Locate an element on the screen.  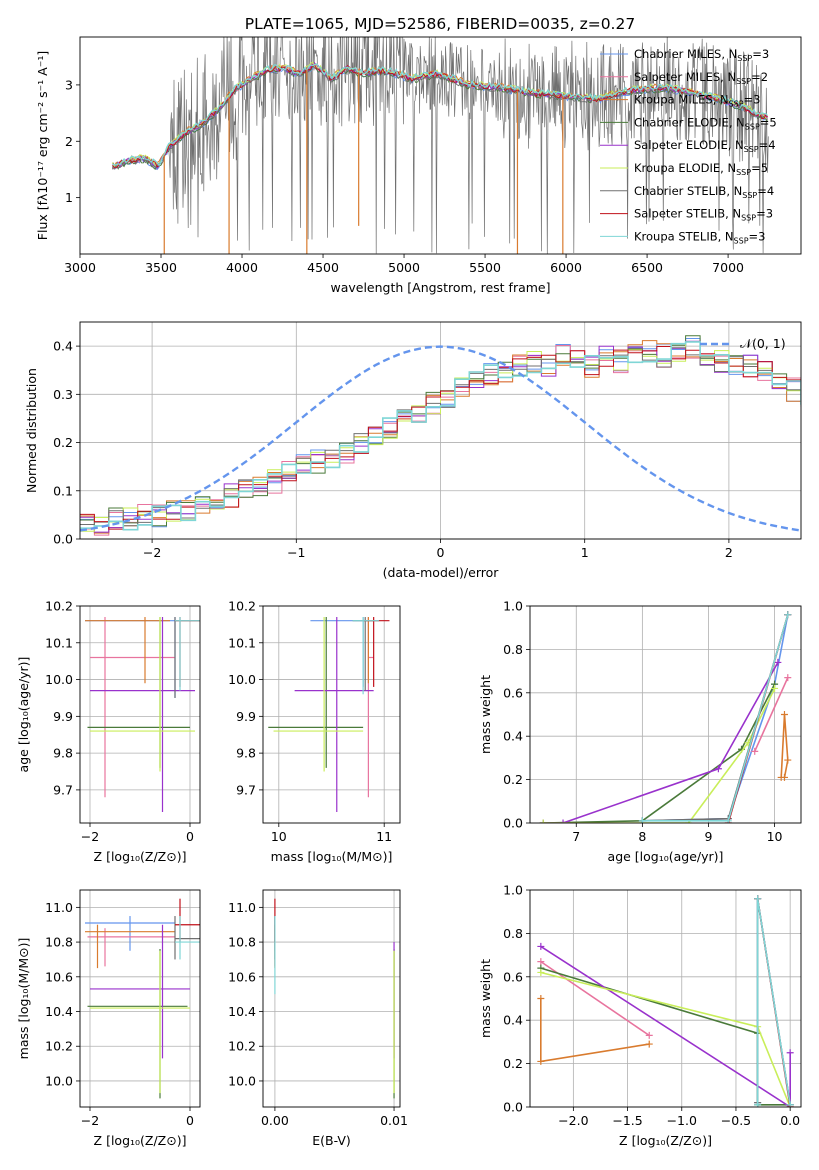
histogram-salpeter_stelib is located at coordinates (440, 438).